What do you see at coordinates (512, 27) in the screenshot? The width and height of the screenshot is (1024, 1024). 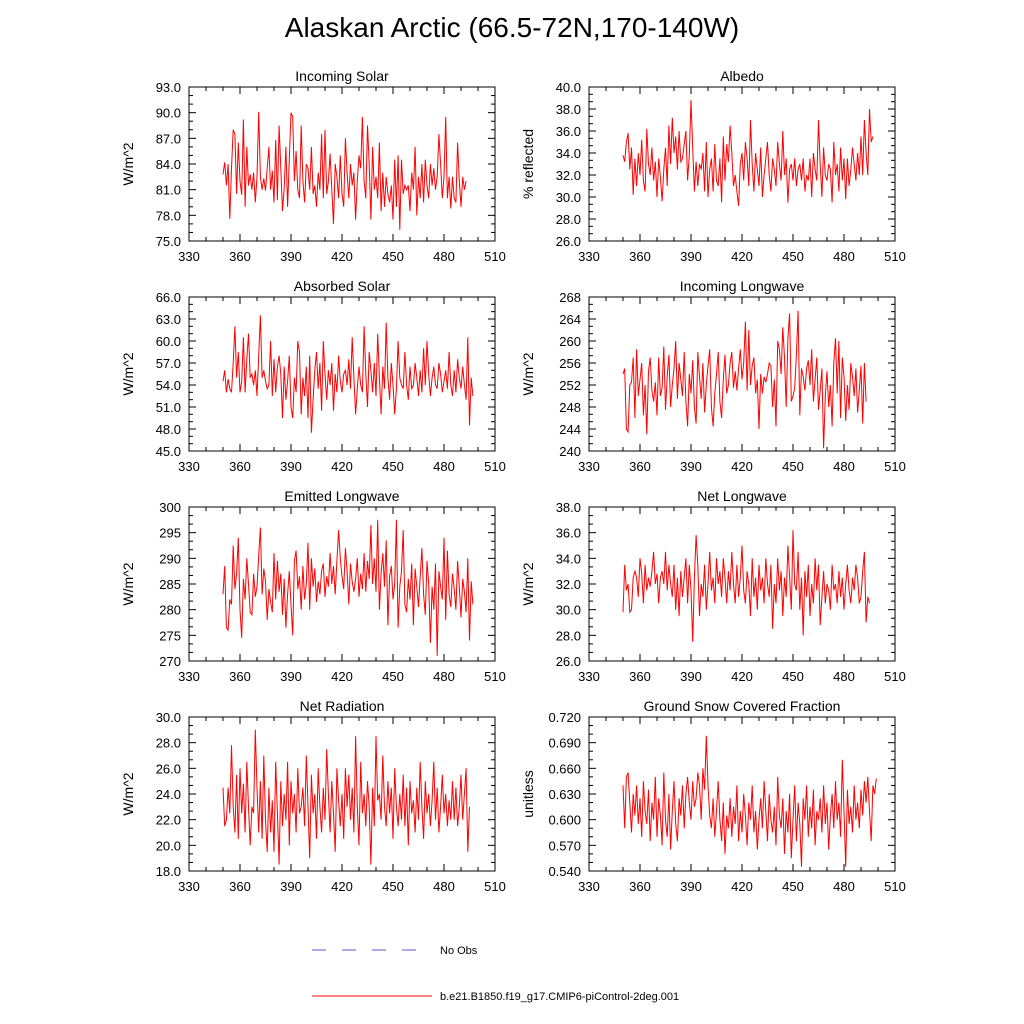 I see `figure-title: Alaskan Arctic (66.5-72N,170-140W)` at bounding box center [512, 27].